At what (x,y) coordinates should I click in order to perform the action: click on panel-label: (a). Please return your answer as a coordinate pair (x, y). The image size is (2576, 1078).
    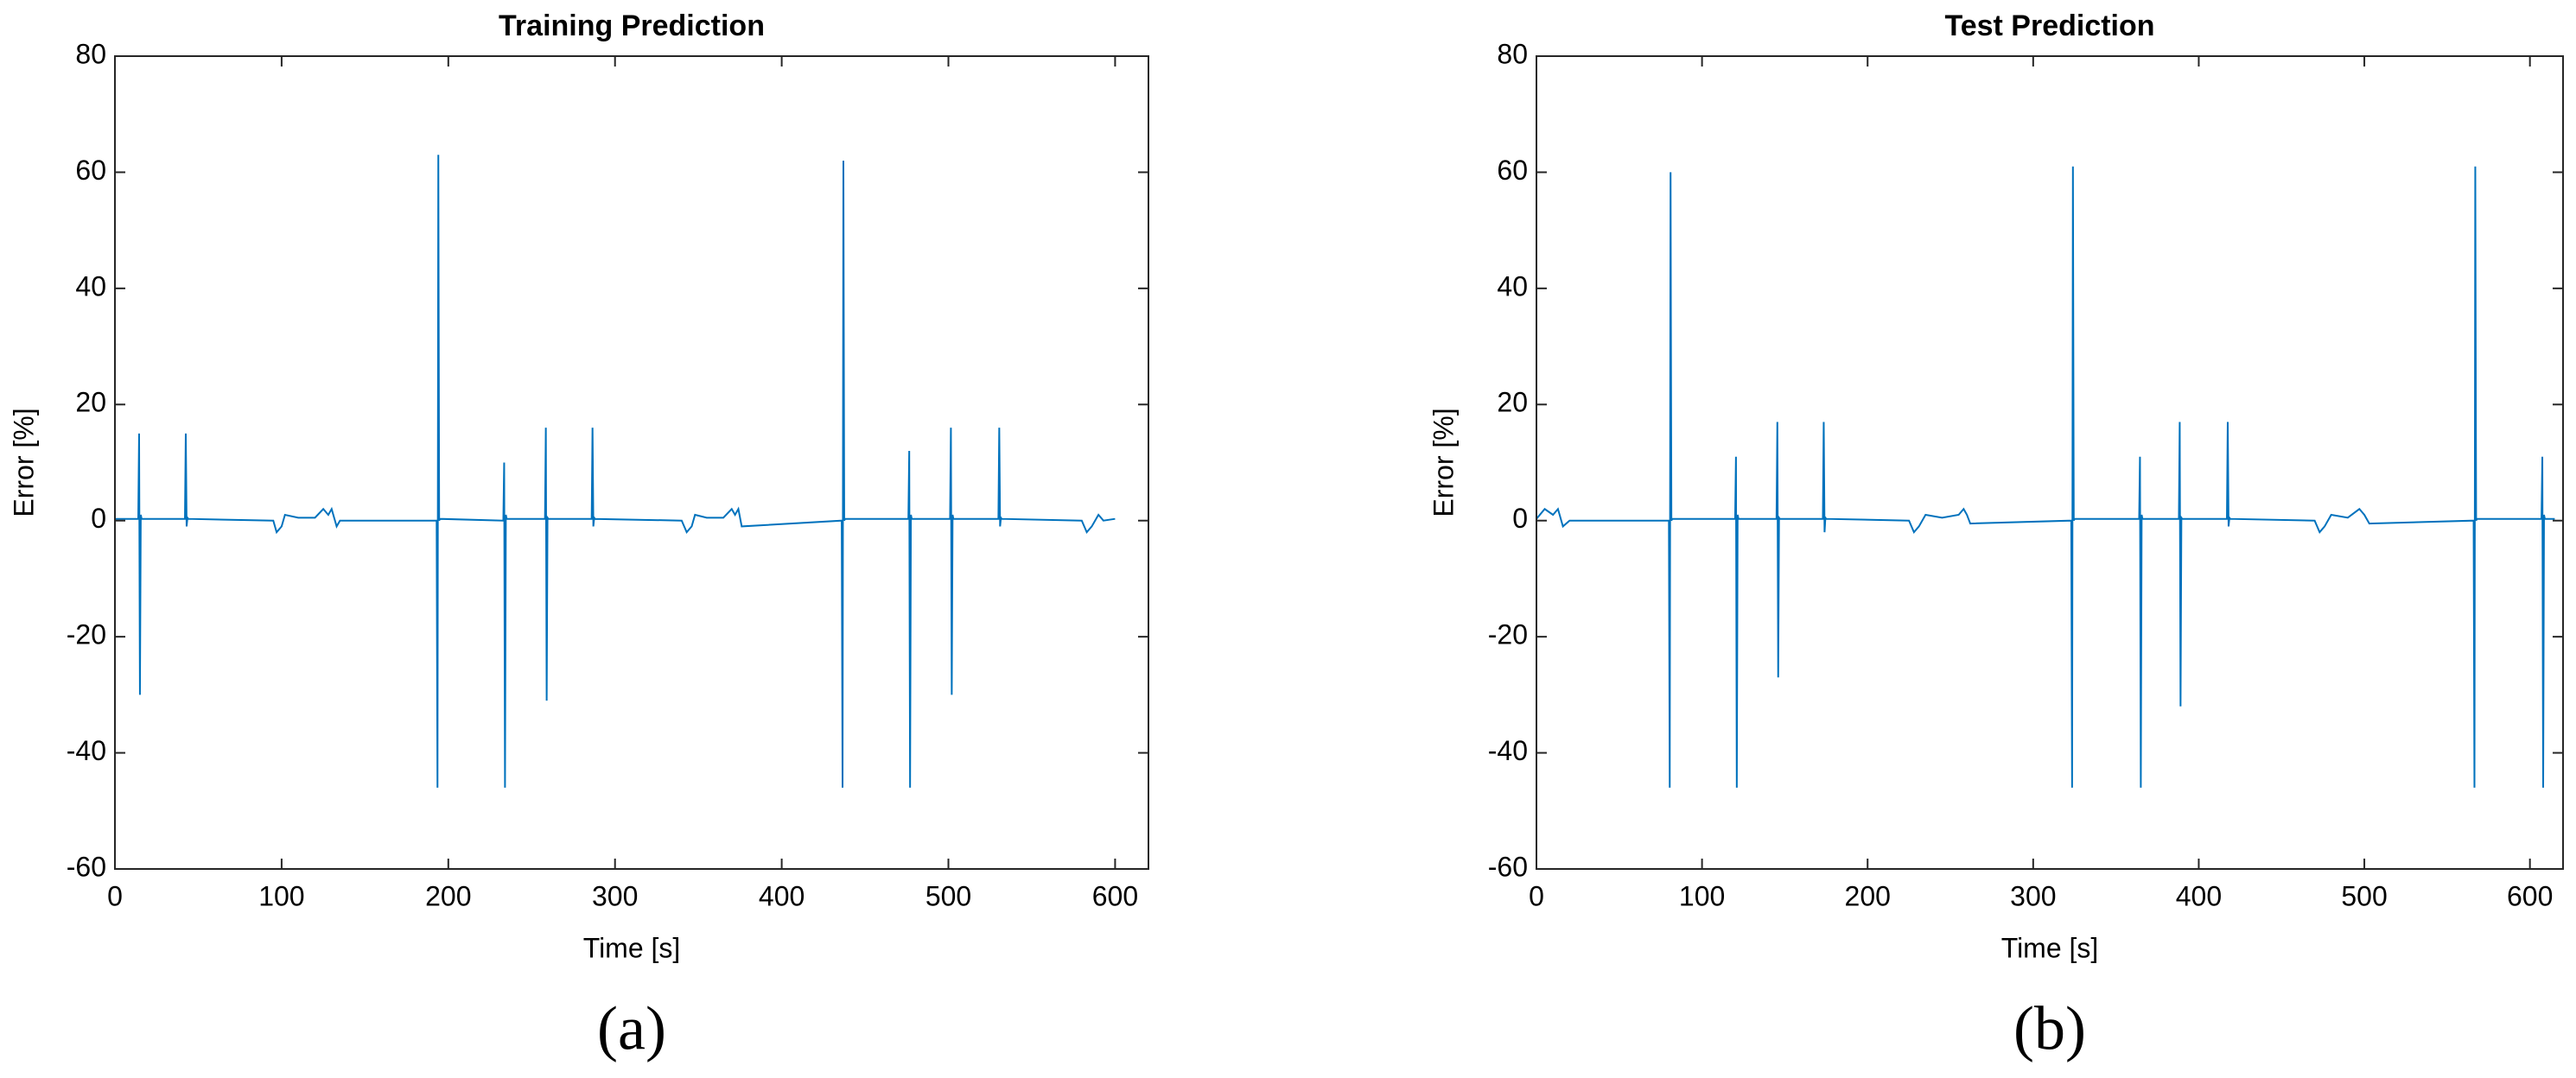
    Looking at the image, I should click on (632, 1028).